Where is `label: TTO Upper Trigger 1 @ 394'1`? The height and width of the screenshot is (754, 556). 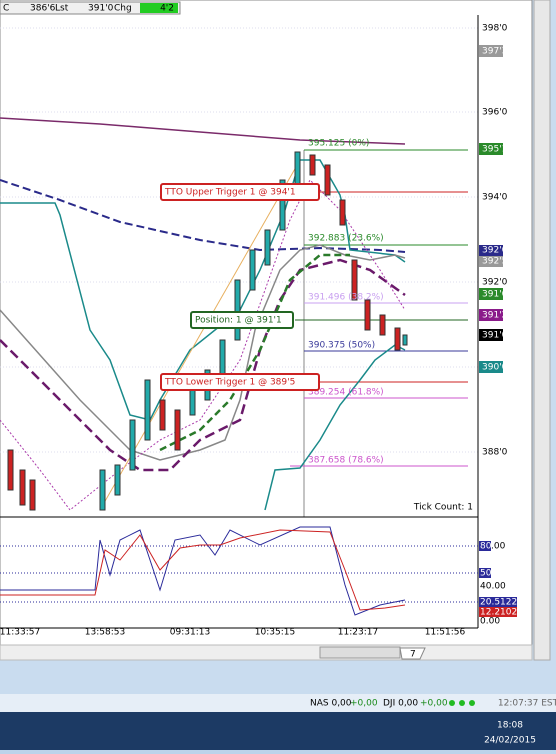
label: TTO Upper Trigger 1 @ 394'1 is located at coordinates (230, 193).